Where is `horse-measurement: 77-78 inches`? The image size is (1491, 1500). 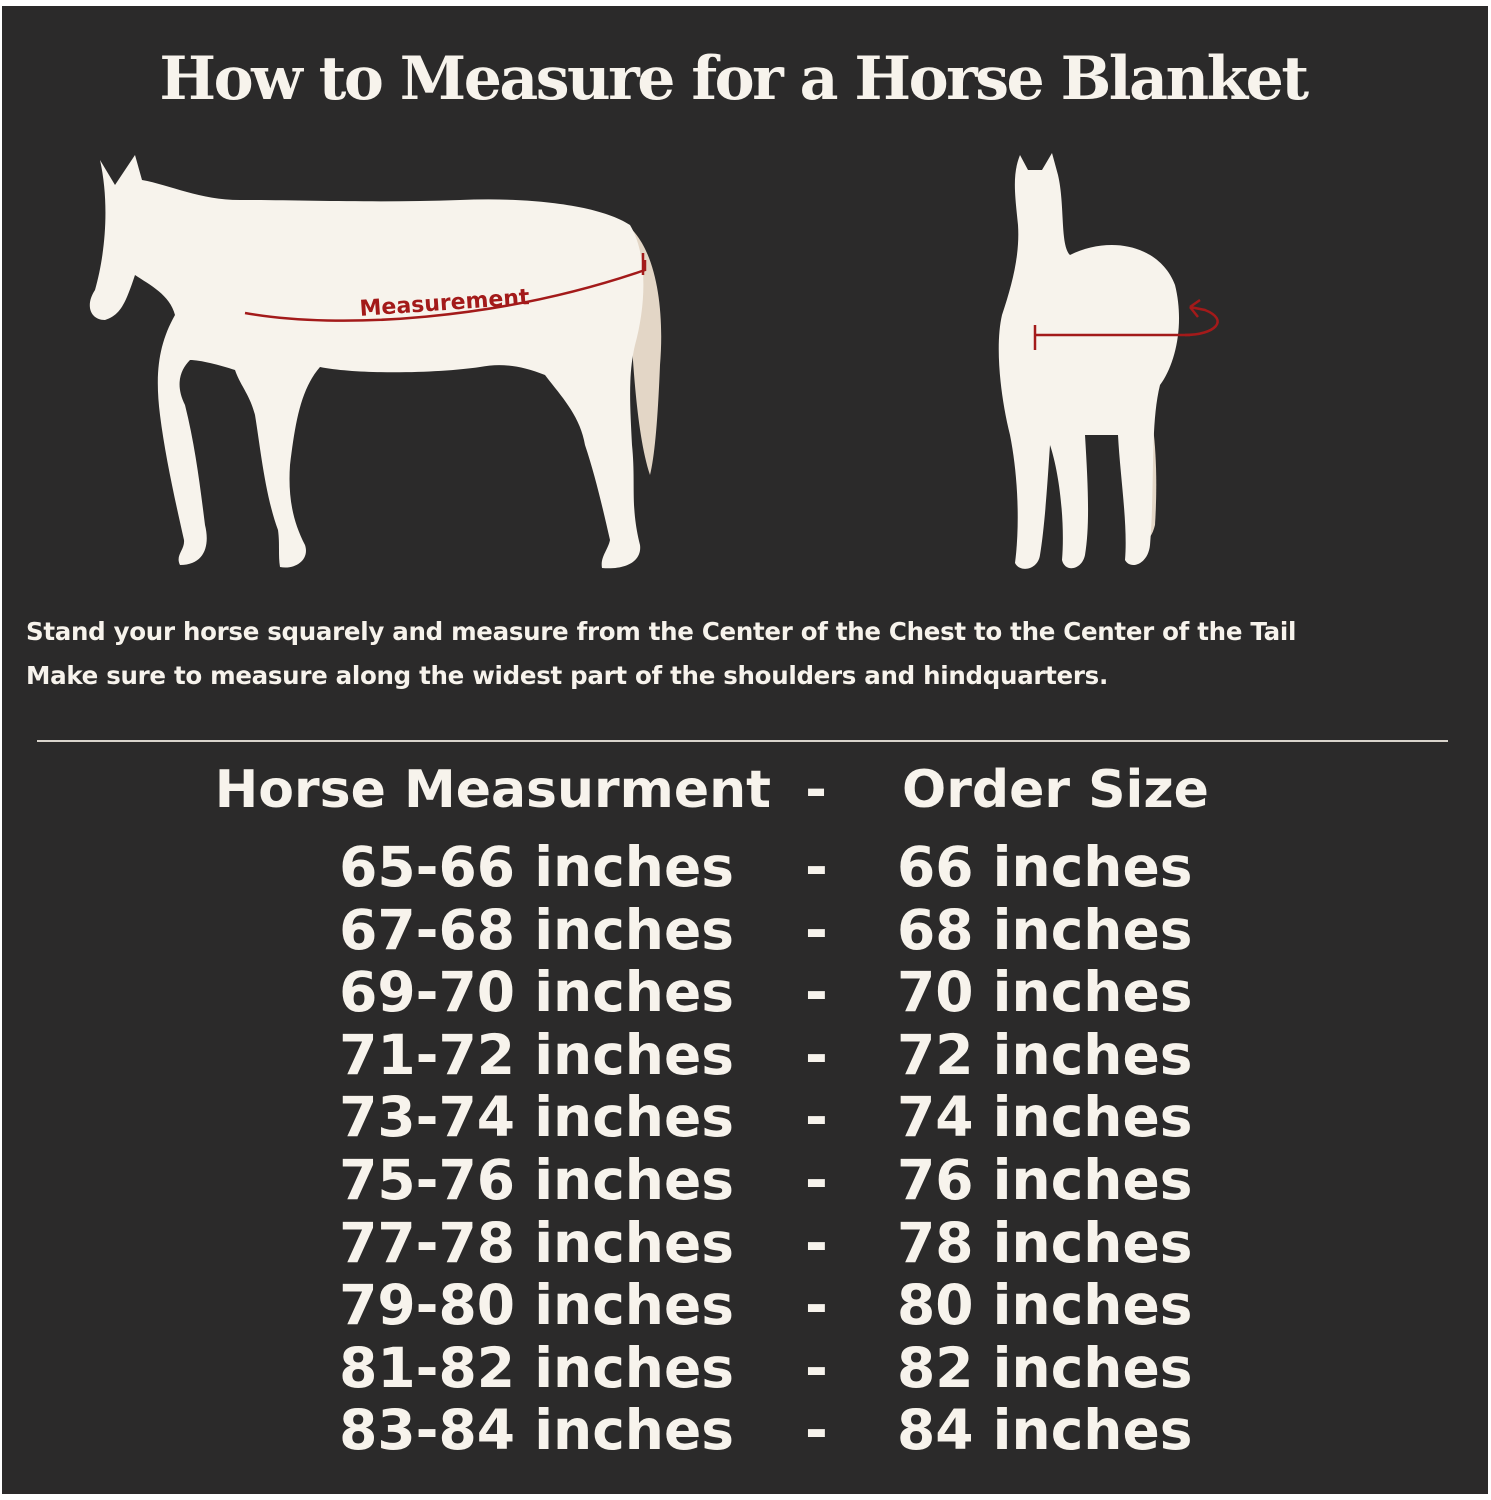
horse-measurement: 77-78 inches is located at coordinates (536, 1242).